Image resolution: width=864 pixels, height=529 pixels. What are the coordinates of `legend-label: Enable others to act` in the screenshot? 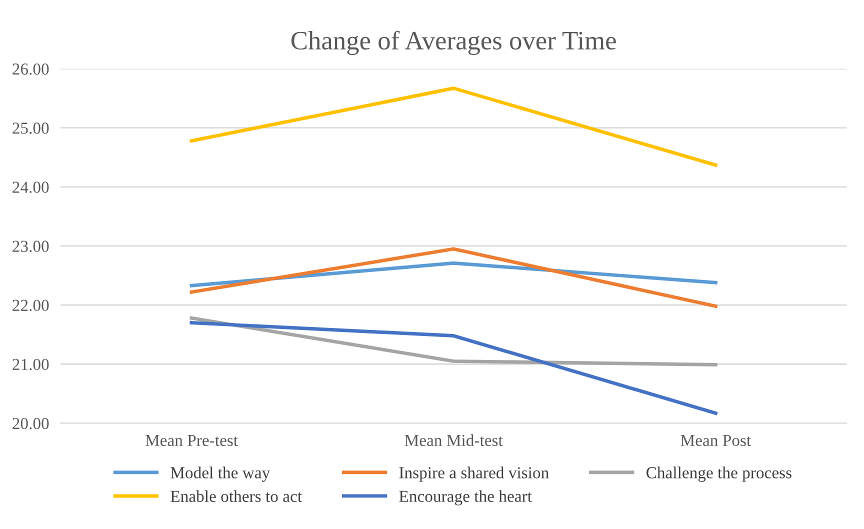 It's located at (236, 496).